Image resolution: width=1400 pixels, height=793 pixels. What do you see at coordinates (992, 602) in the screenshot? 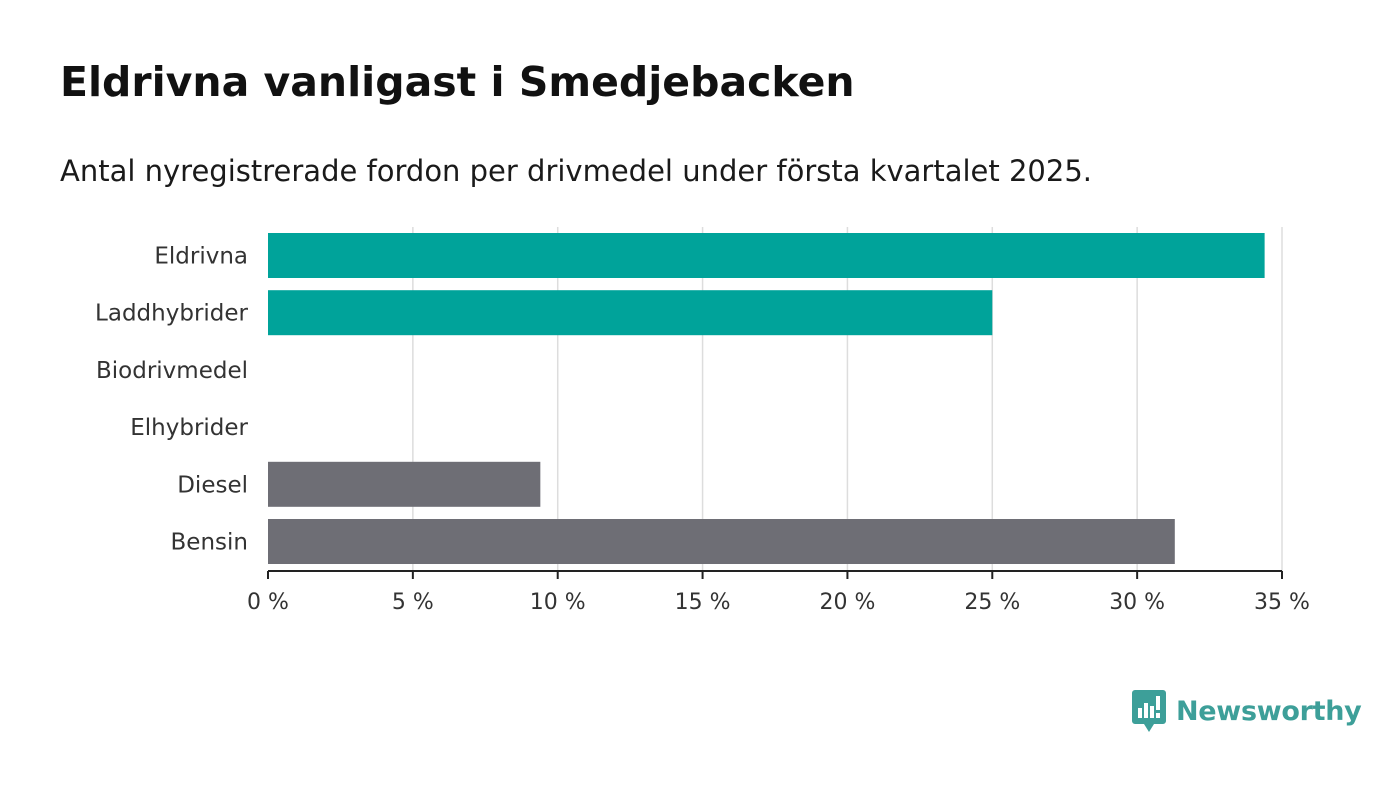
I see `x-tick-label: 25 %` at bounding box center [992, 602].